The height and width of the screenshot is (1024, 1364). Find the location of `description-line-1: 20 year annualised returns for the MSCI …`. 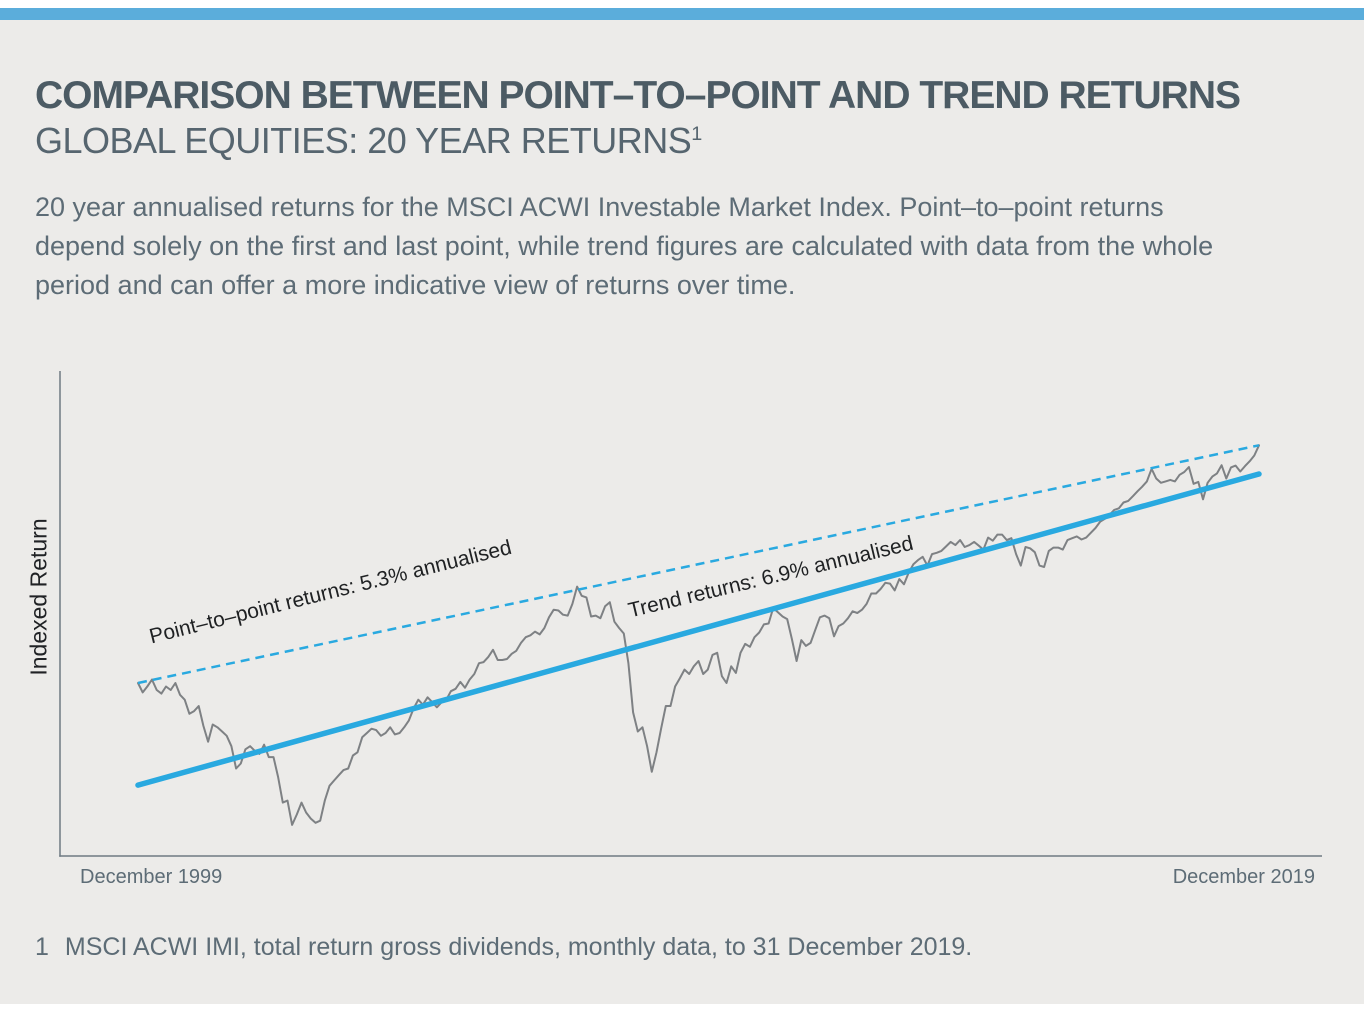

description-line-1: 20 year annualised returns for the MSCI … is located at coordinates (599, 207).